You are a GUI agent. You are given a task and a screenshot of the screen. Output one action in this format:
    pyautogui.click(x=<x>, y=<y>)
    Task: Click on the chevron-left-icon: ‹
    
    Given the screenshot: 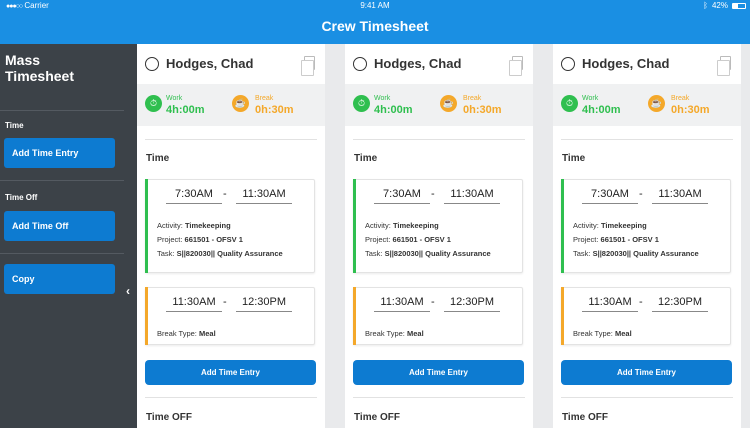 What is the action you would take?
    pyautogui.click(x=128, y=291)
    